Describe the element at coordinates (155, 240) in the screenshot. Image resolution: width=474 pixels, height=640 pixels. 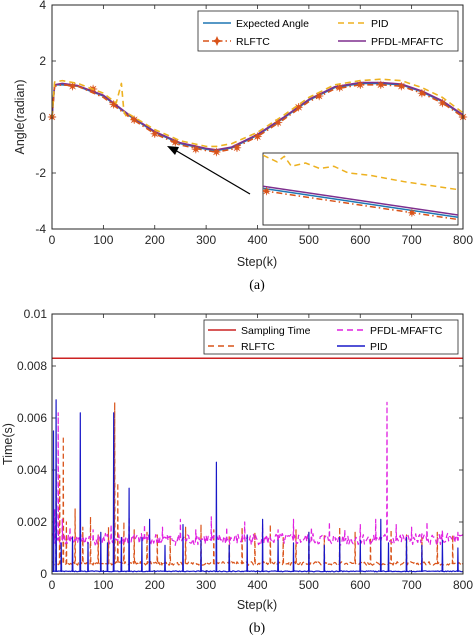
I see `chart-a-xtick-label: 200` at that location.